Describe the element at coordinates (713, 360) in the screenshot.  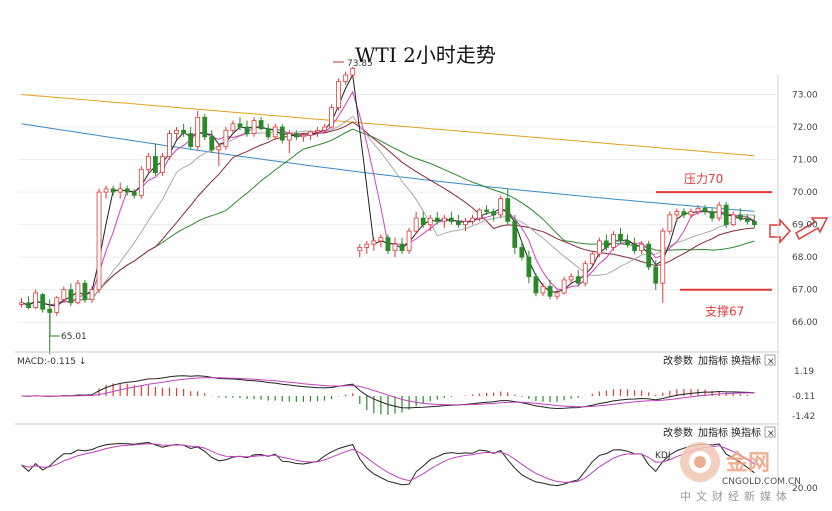
I see `macd-add-indicator-button: 加指标` at that location.